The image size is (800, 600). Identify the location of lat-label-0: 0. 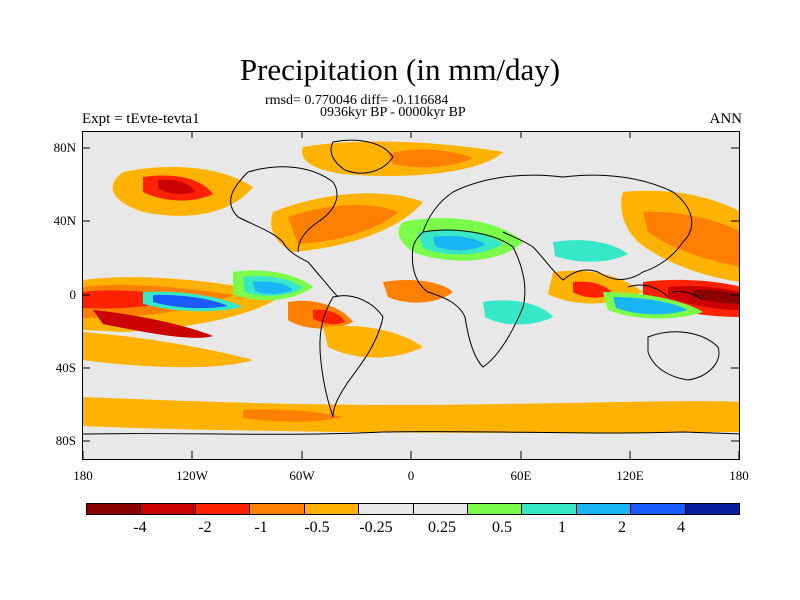
(73, 294).